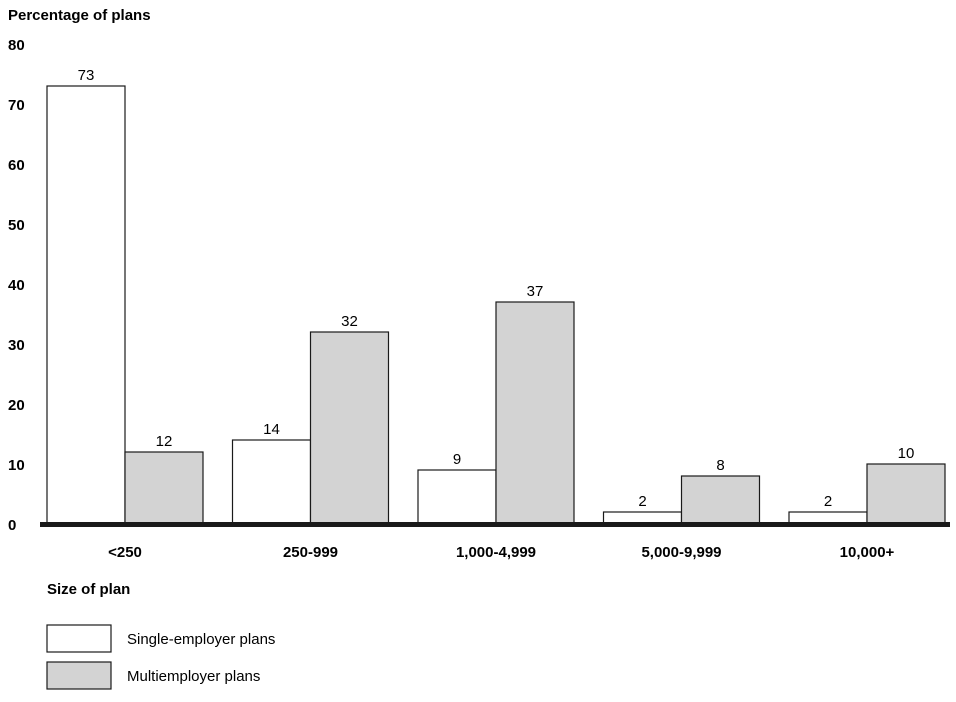  Describe the element at coordinates (16, 405) in the screenshot. I see `y-tick-label: 20` at that location.